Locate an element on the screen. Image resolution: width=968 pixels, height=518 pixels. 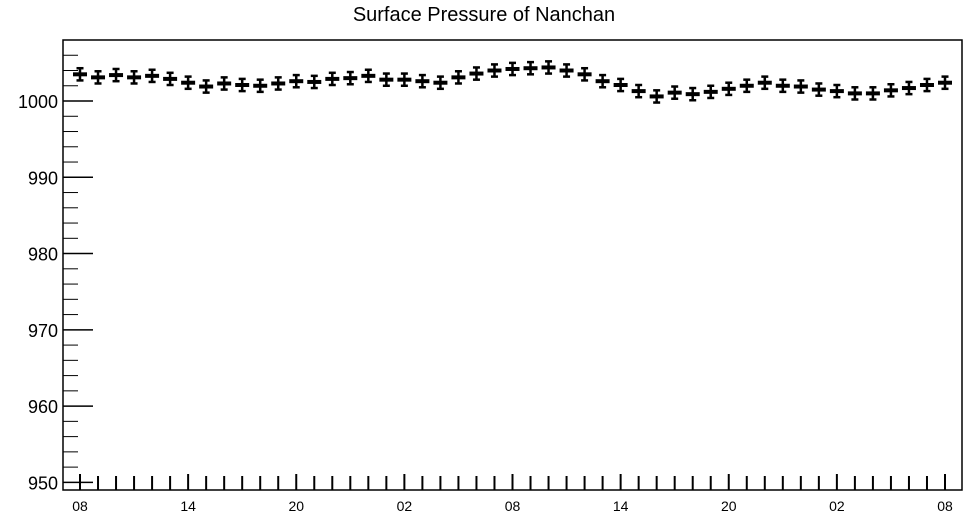
y-tick-label: 1000 is located at coordinates (38, 102).